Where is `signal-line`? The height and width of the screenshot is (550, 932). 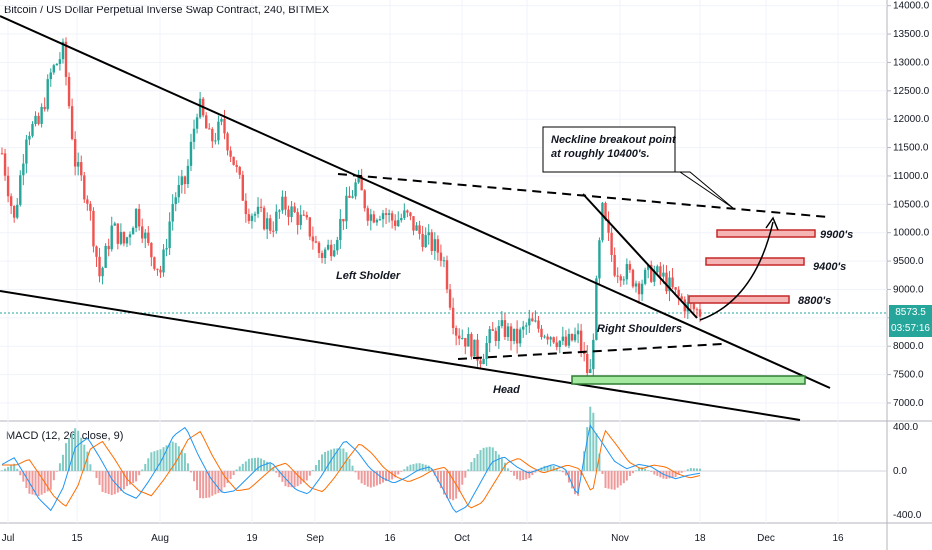
signal-line is located at coordinates (351, 469).